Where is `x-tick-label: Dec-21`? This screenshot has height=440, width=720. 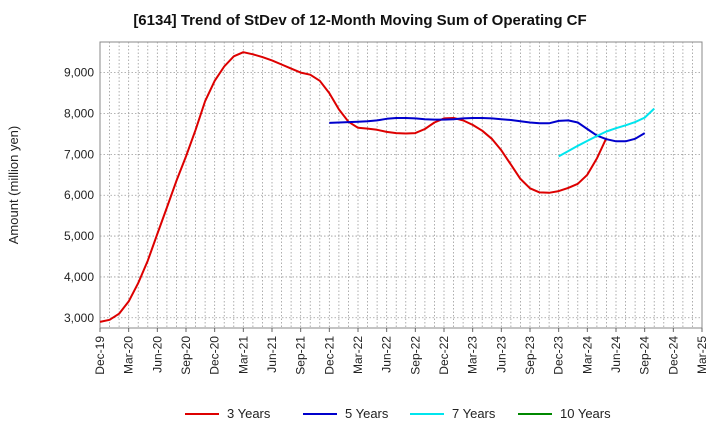 x-tick-label: Dec-21 is located at coordinates (329, 355).